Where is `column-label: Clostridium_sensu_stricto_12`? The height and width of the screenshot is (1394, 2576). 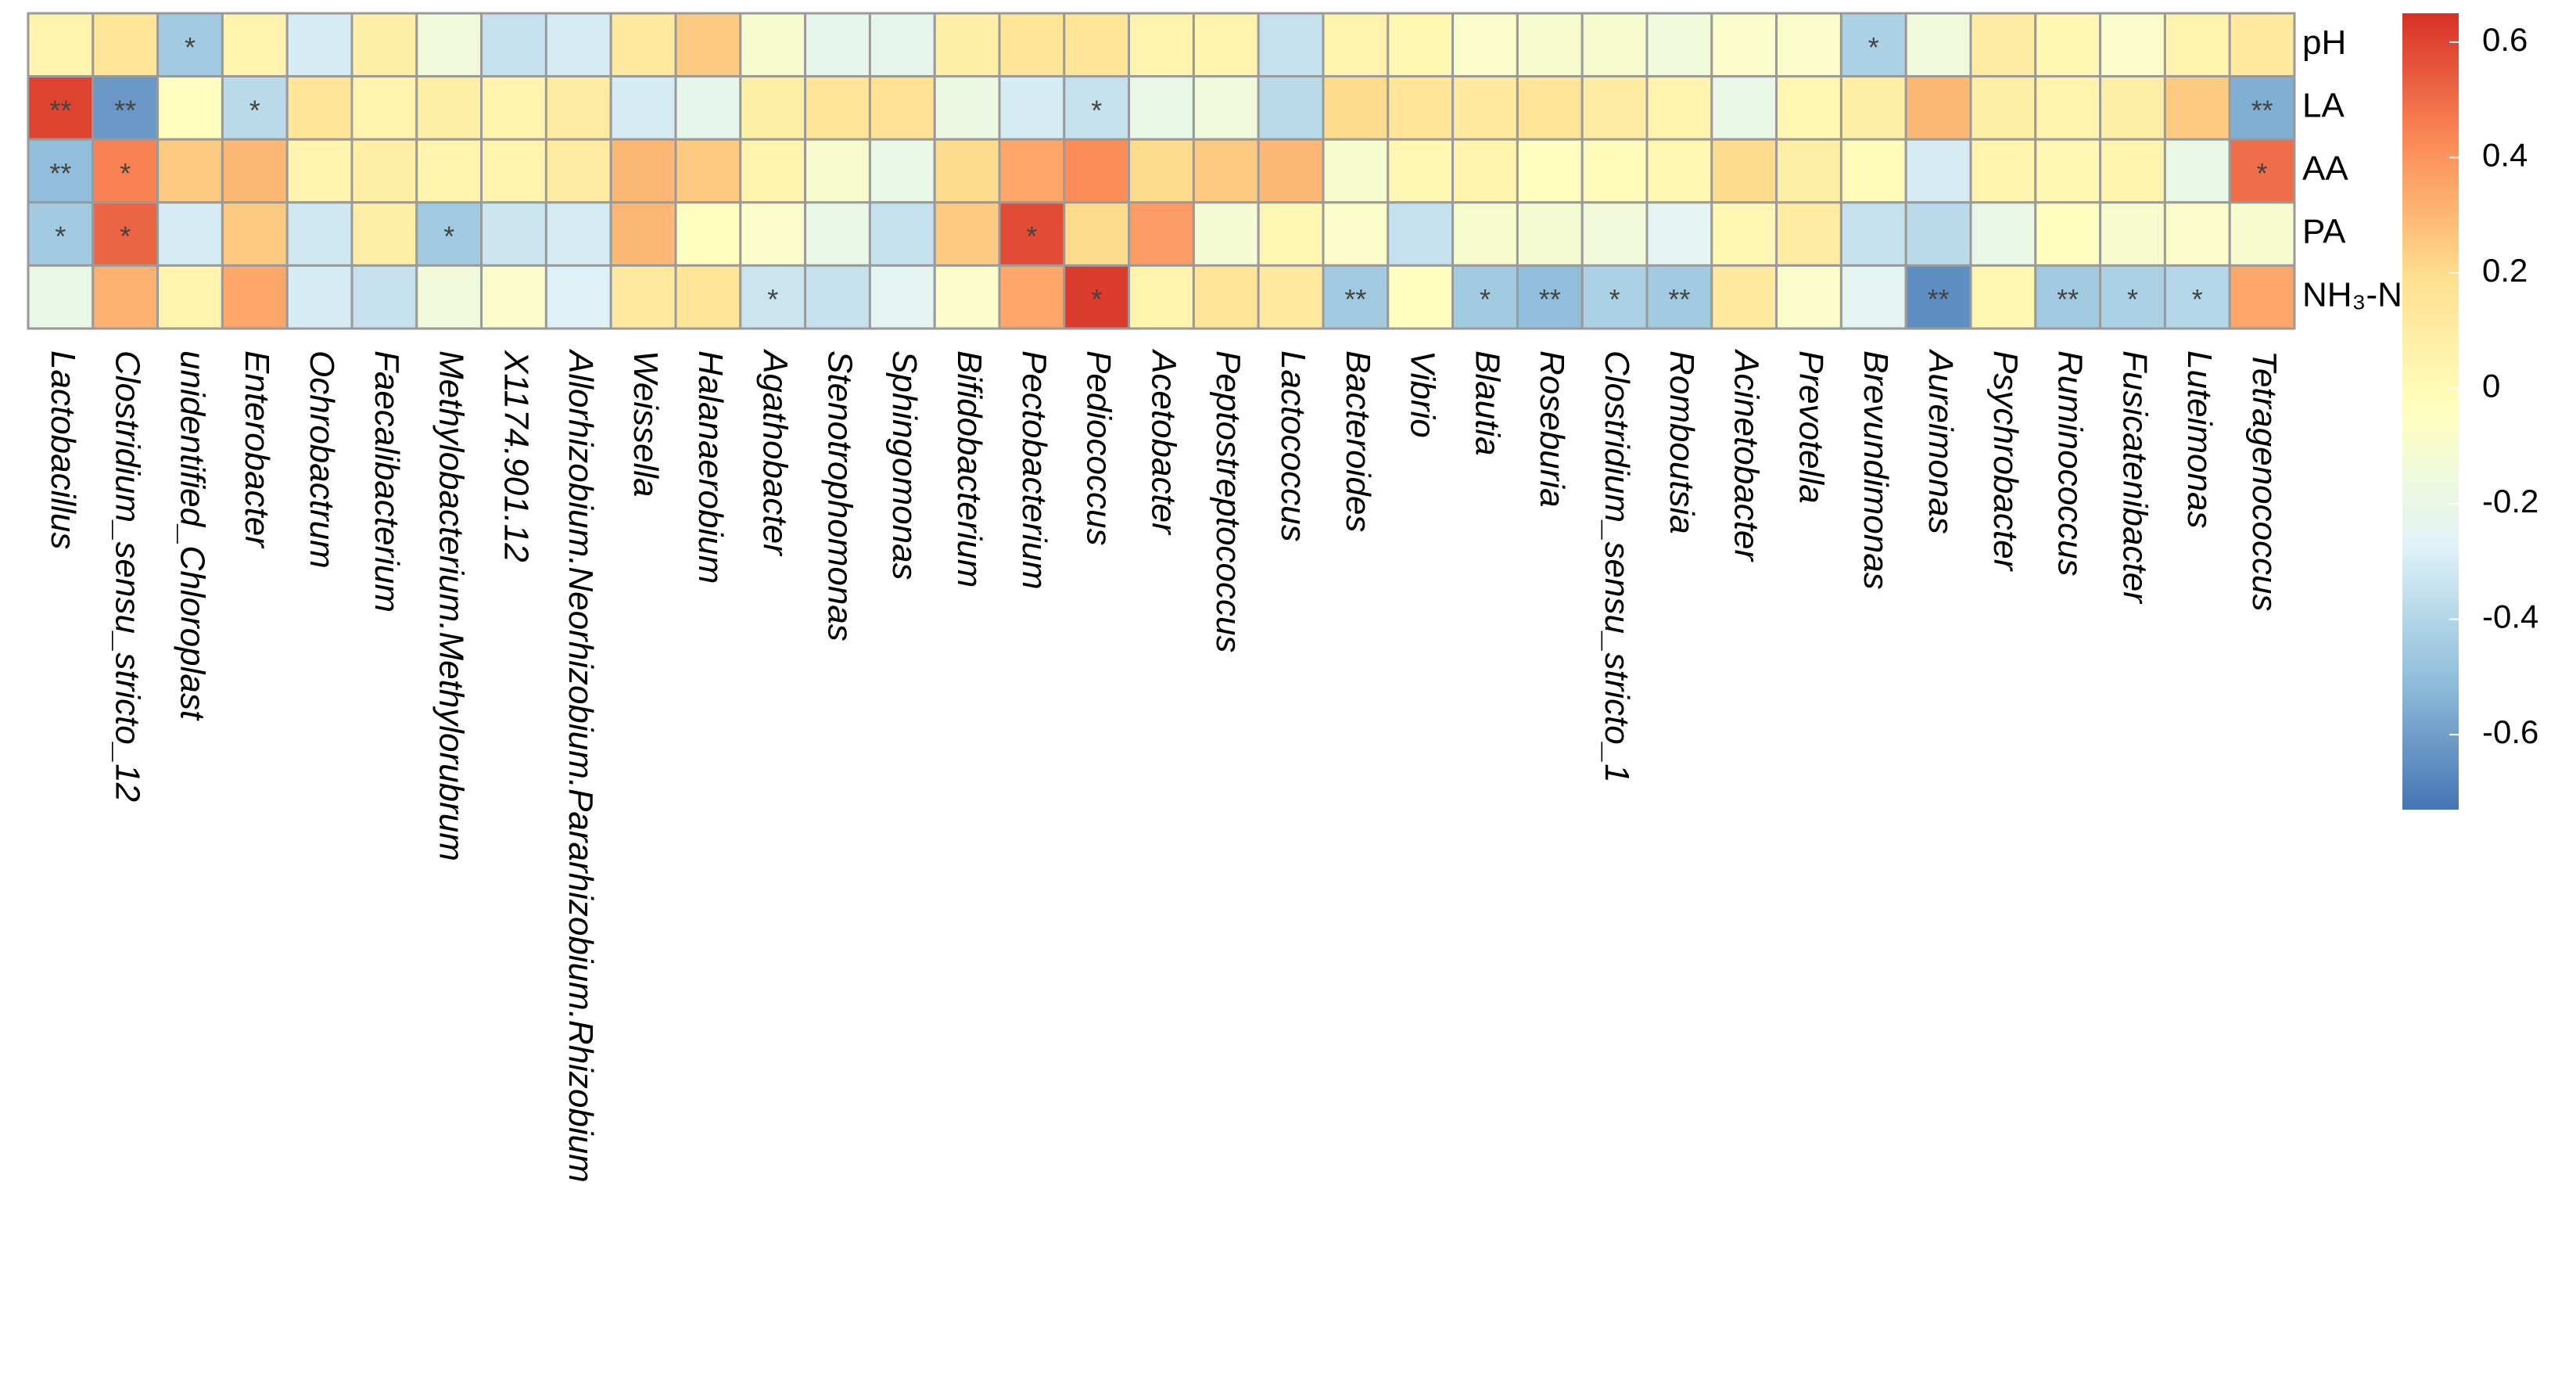 column-label: Clostridium_sensu_stricto_12 is located at coordinates (128, 576).